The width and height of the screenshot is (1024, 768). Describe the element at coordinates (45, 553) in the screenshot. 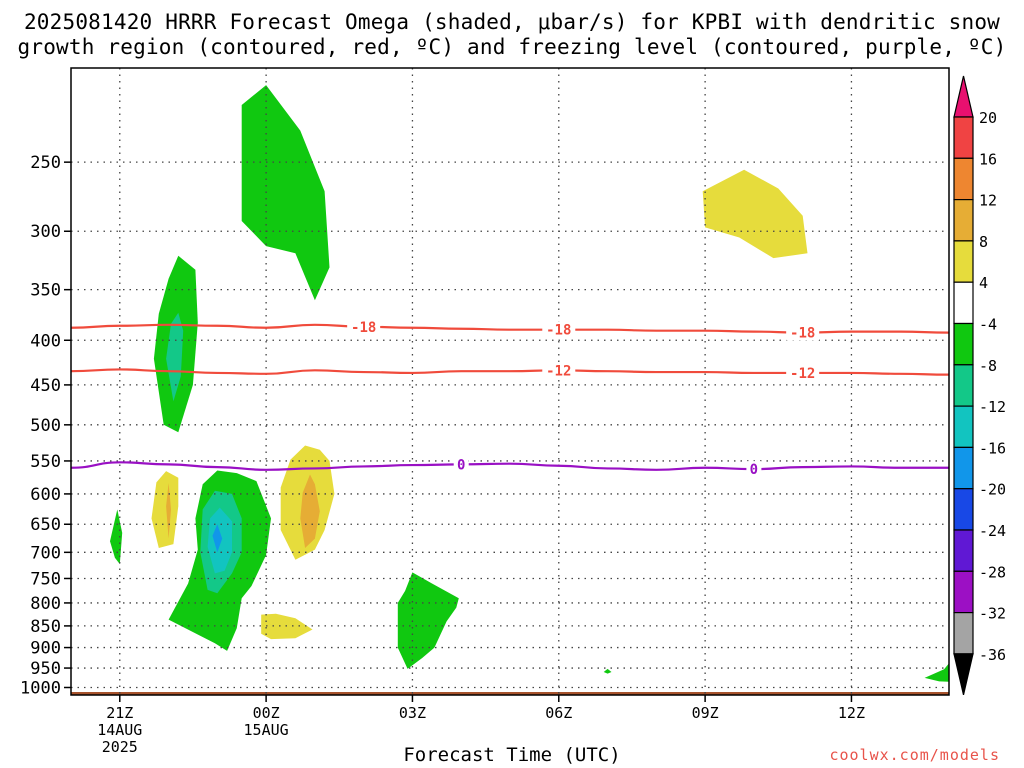

I see `y-tick-label: 700` at that location.